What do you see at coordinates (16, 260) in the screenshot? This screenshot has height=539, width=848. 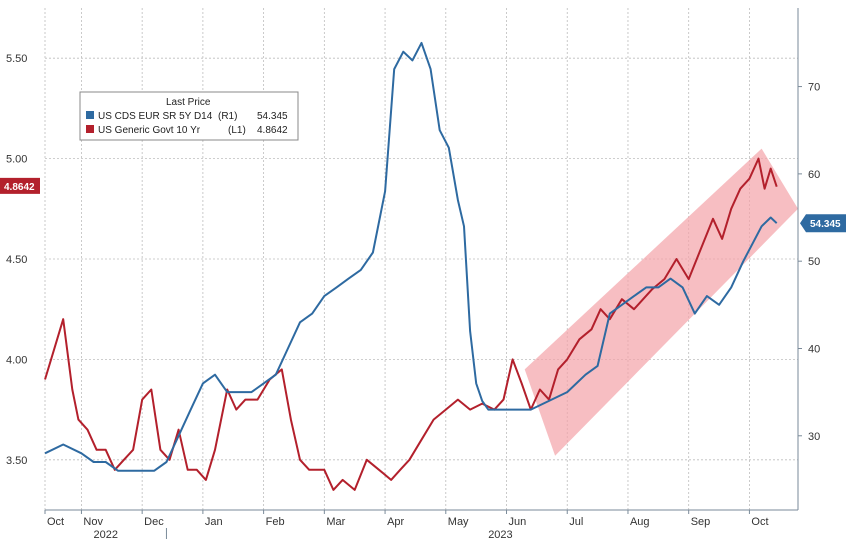 I see `left-axis-tick-label: 4.50` at bounding box center [16, 260].